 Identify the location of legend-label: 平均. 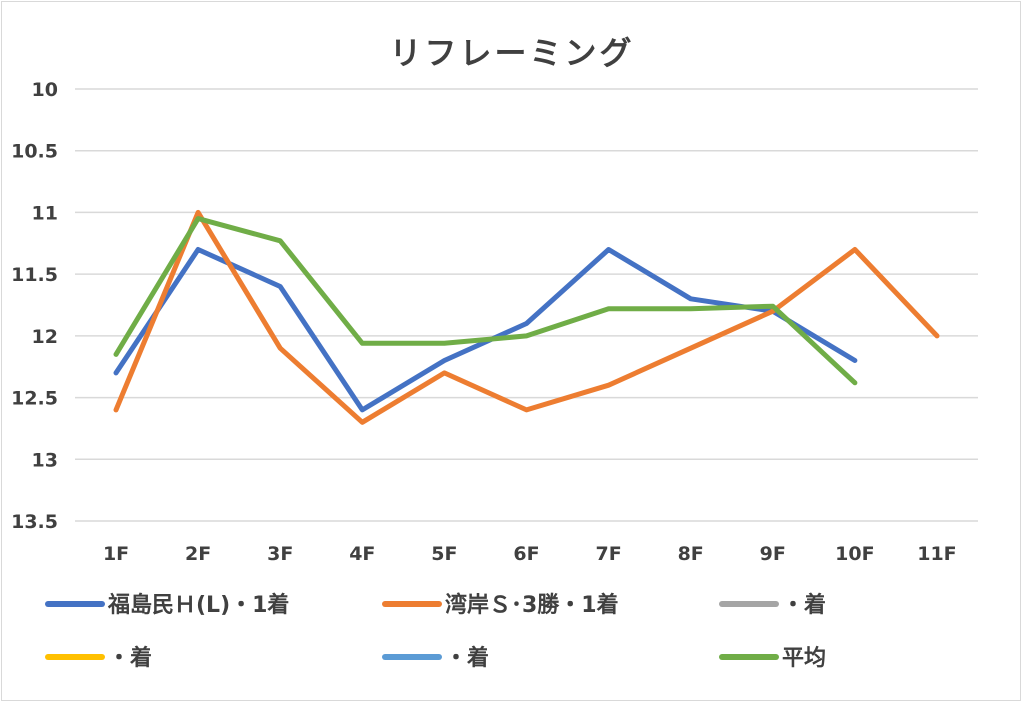
(804, 658).